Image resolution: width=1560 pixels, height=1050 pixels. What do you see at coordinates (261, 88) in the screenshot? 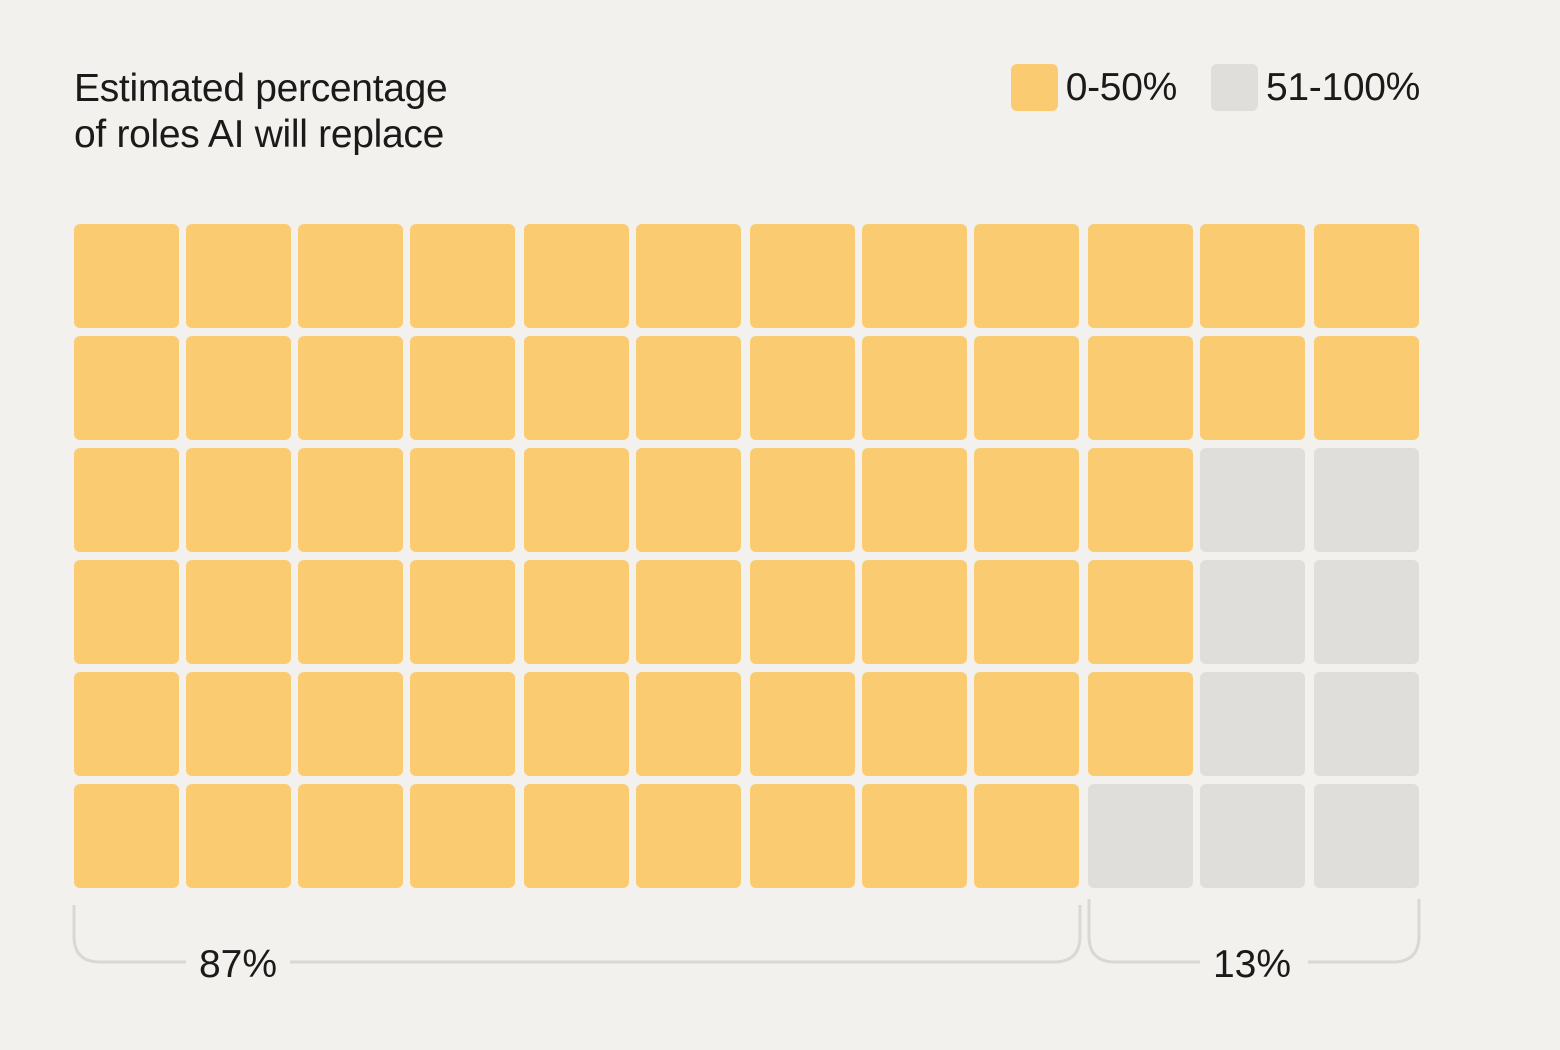
I see `chart-title-line-1: Estimated percentage` at bounding box center [261, 88].